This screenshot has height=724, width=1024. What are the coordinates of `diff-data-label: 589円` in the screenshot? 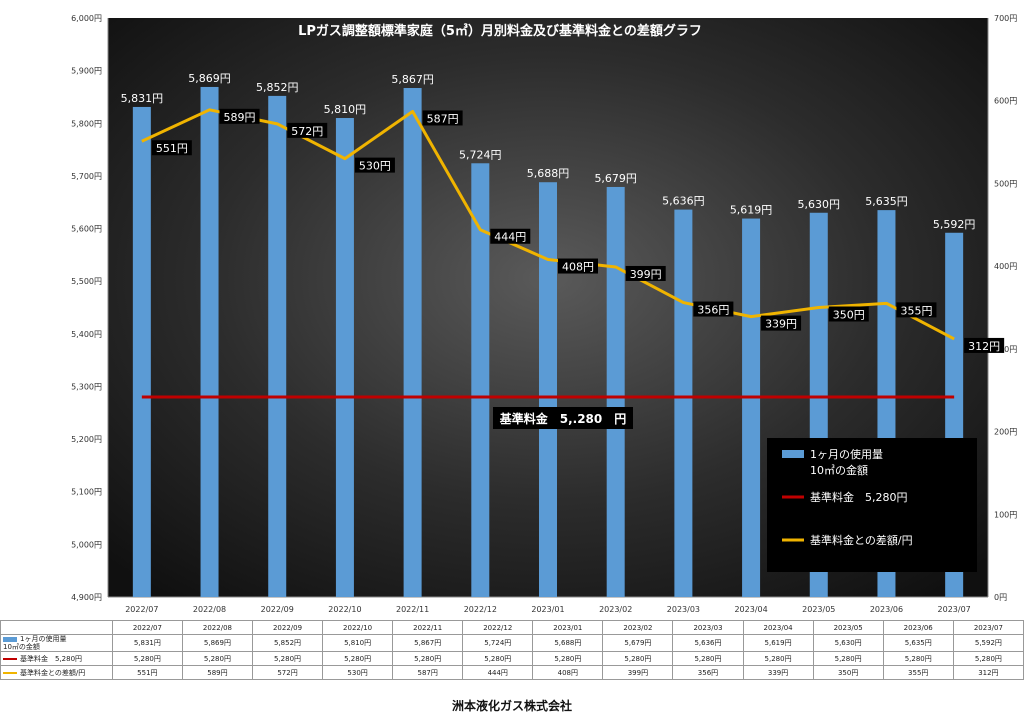 It's located at (240, 117).